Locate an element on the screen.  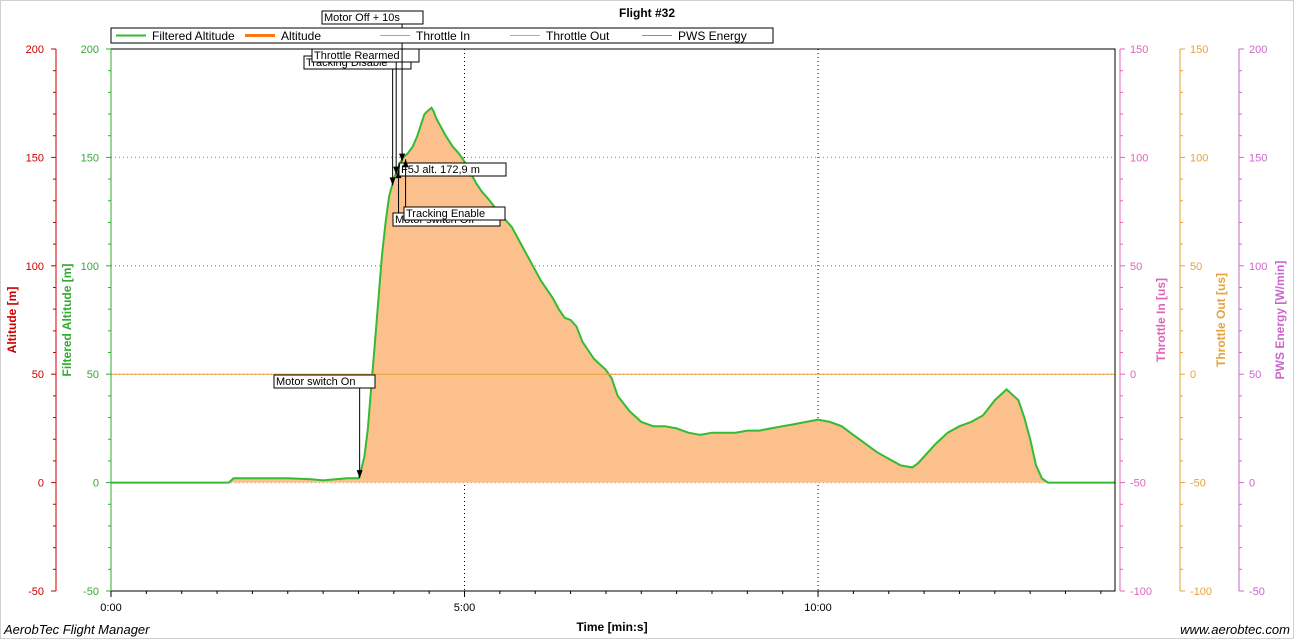
annotation: Throttle Rearmed is located at coordinates (365, 111).